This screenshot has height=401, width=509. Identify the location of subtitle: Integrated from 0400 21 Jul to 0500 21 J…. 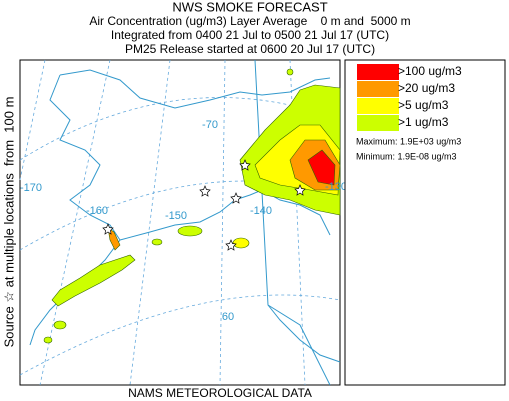
(250, 35).